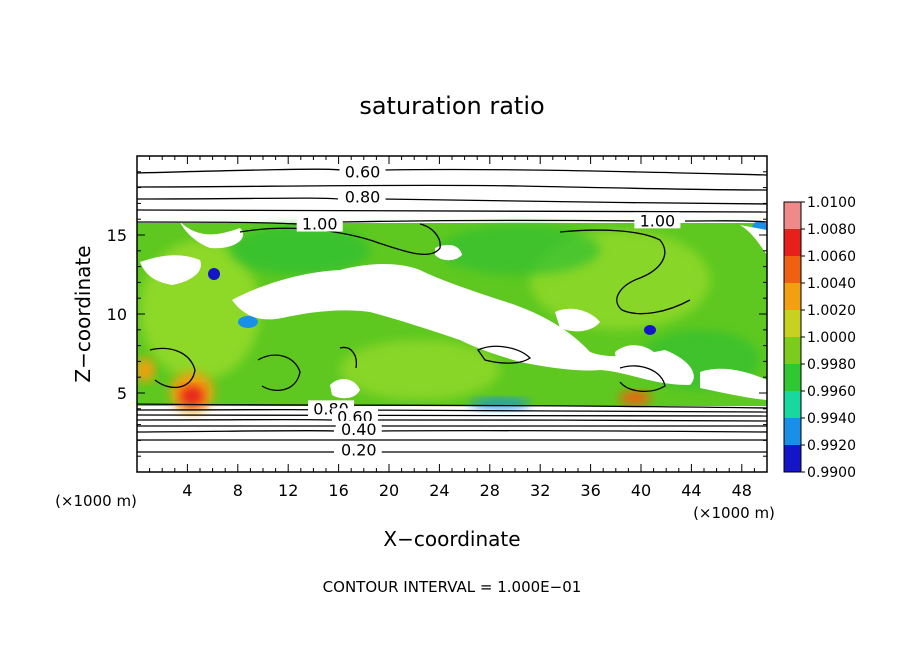 This screenshot has width=904, height=654. Describe the element at coordinates (831, 392) in the screenshot. I see `colorbar-label: 0.9960` at that location.